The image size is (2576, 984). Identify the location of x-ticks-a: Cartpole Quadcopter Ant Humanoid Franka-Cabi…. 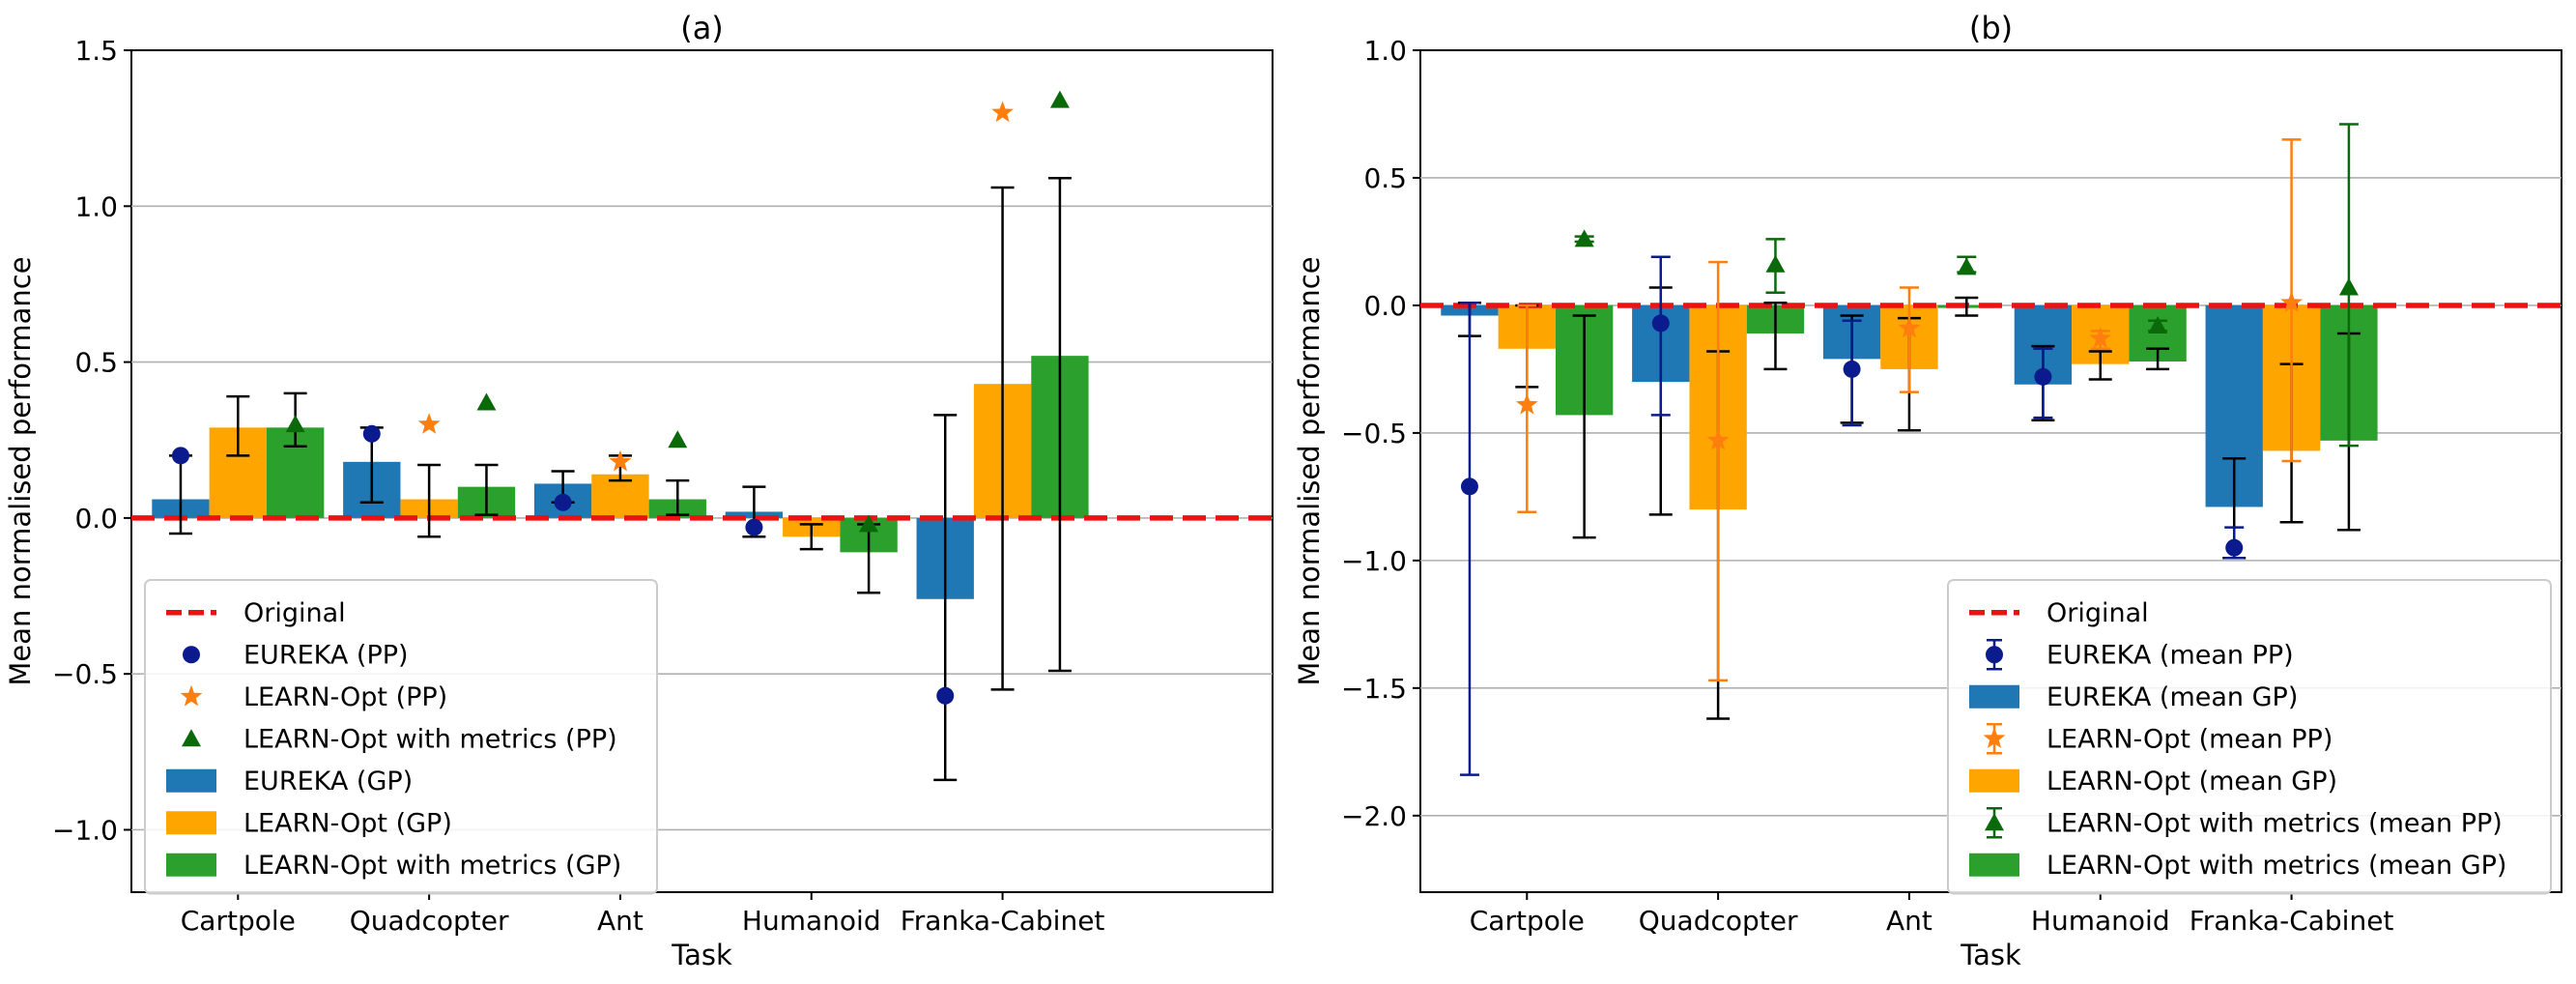
(643, 915).